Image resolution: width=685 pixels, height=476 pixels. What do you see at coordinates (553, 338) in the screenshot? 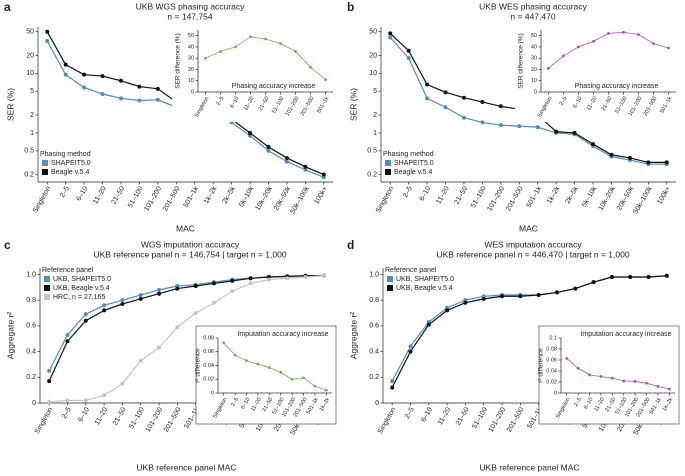
I see `y-tick-label: 0.1` at bounding box center [553, 338].